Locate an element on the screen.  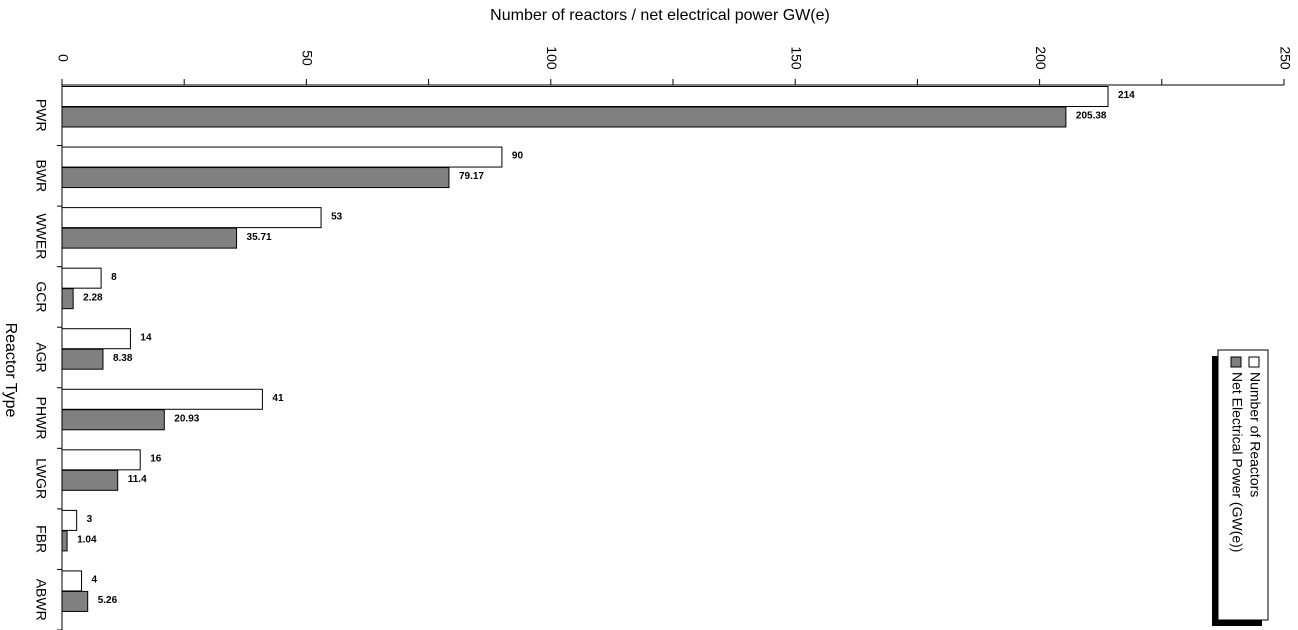
y-tick-label: PWR is located at coordinates (41, 115).